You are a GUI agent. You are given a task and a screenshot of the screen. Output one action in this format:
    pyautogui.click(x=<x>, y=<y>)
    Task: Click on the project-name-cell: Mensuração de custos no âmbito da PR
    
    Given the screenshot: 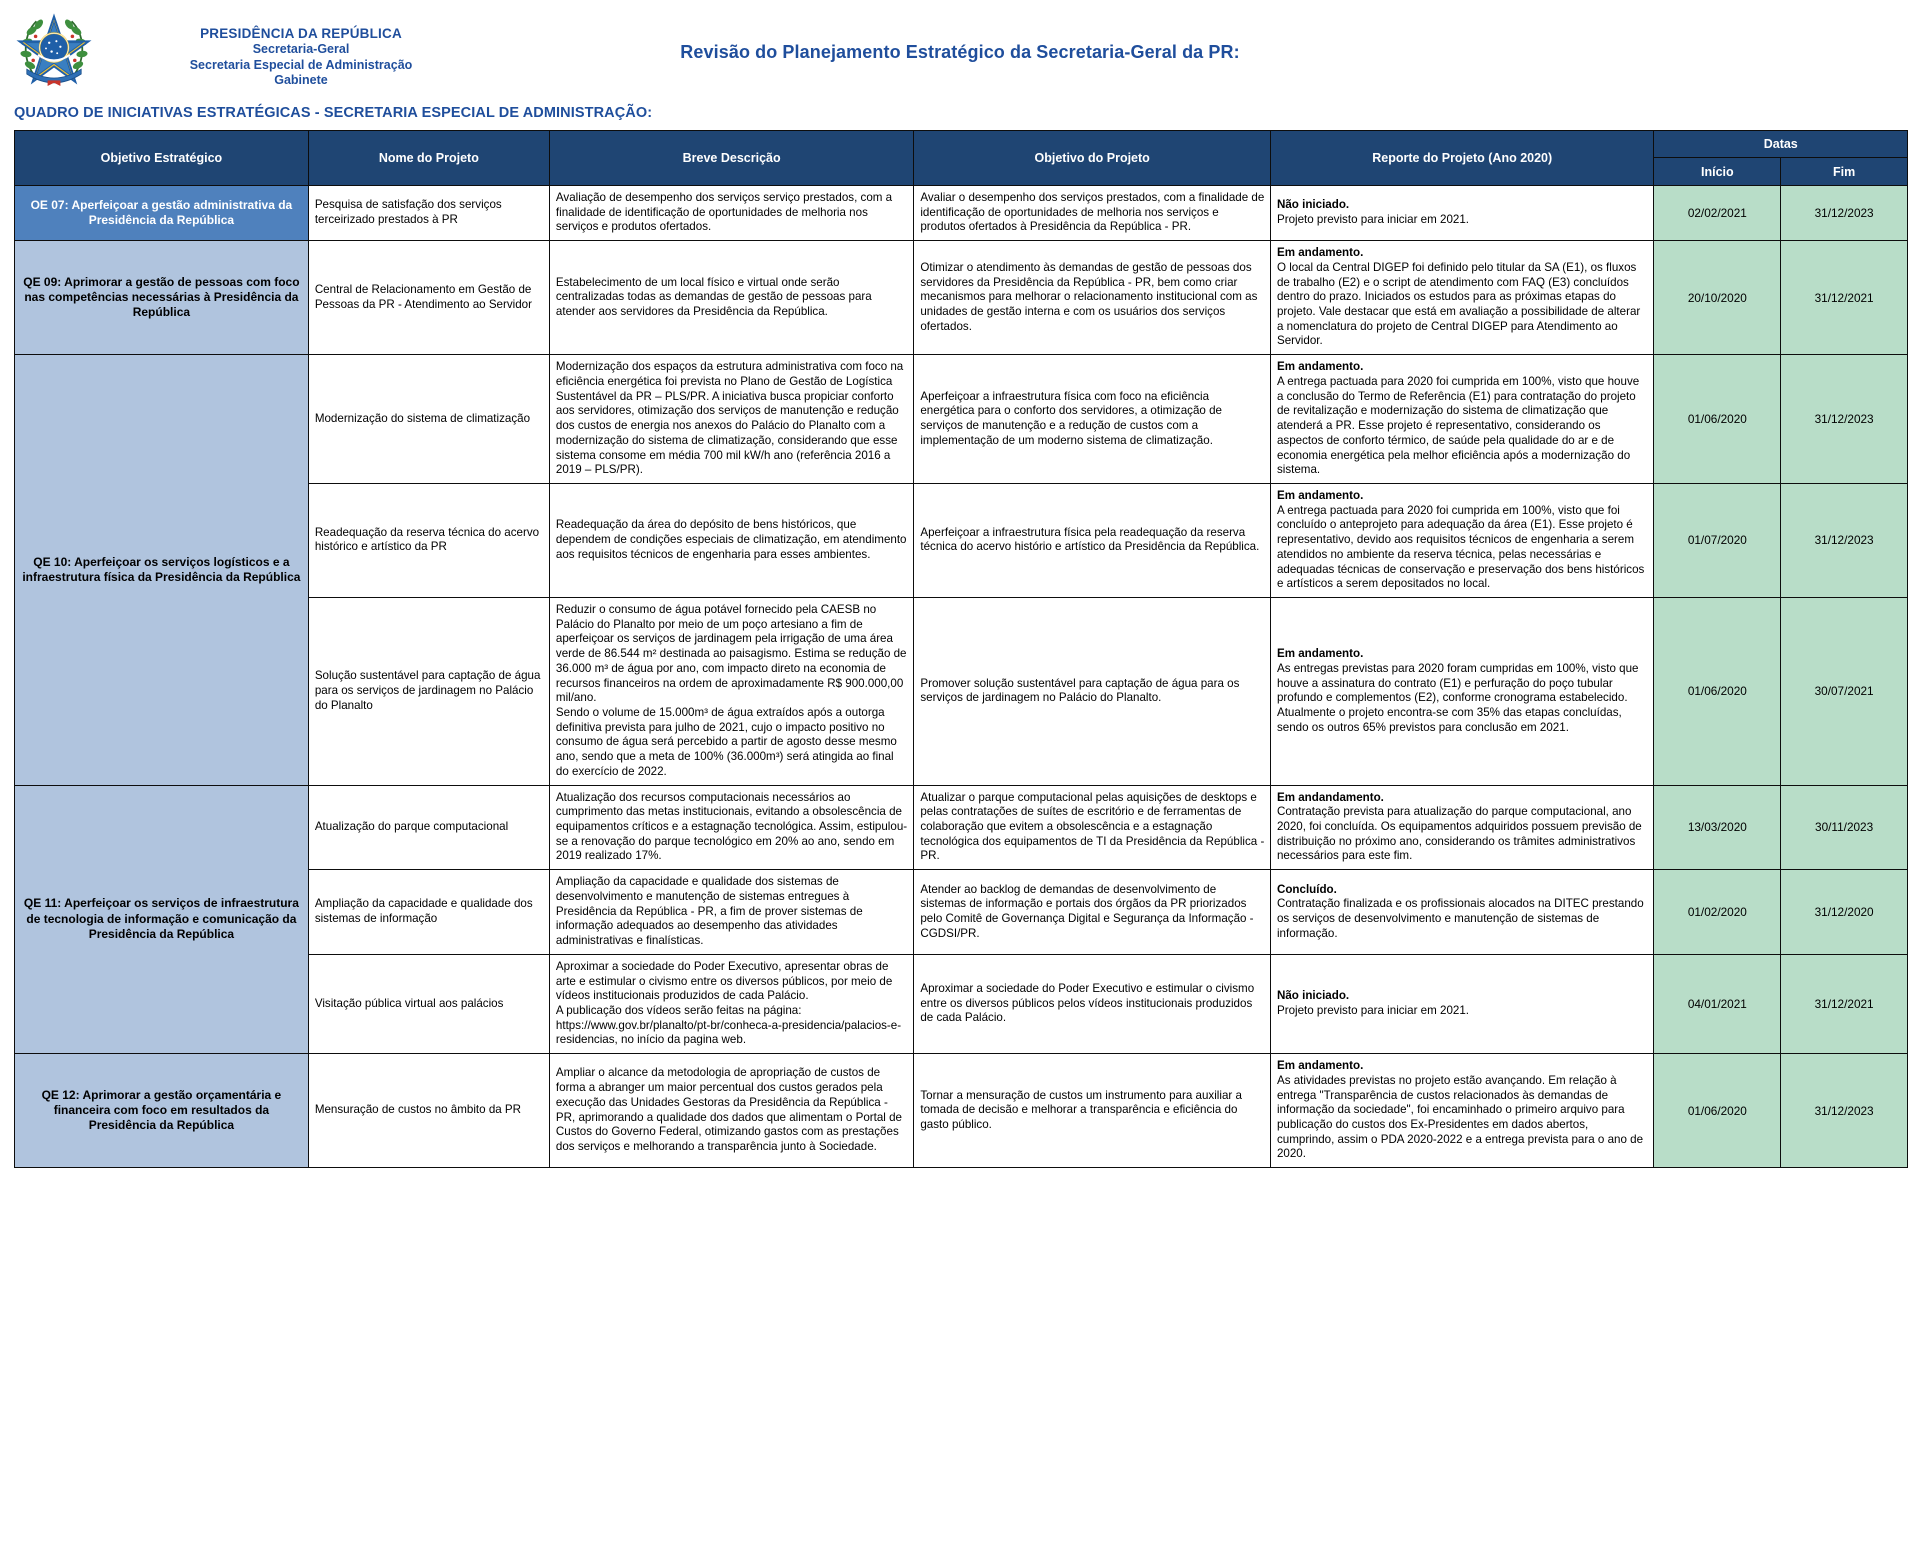 What is the action you would take?
    pyautogui.click(x=428, y=1111)
    